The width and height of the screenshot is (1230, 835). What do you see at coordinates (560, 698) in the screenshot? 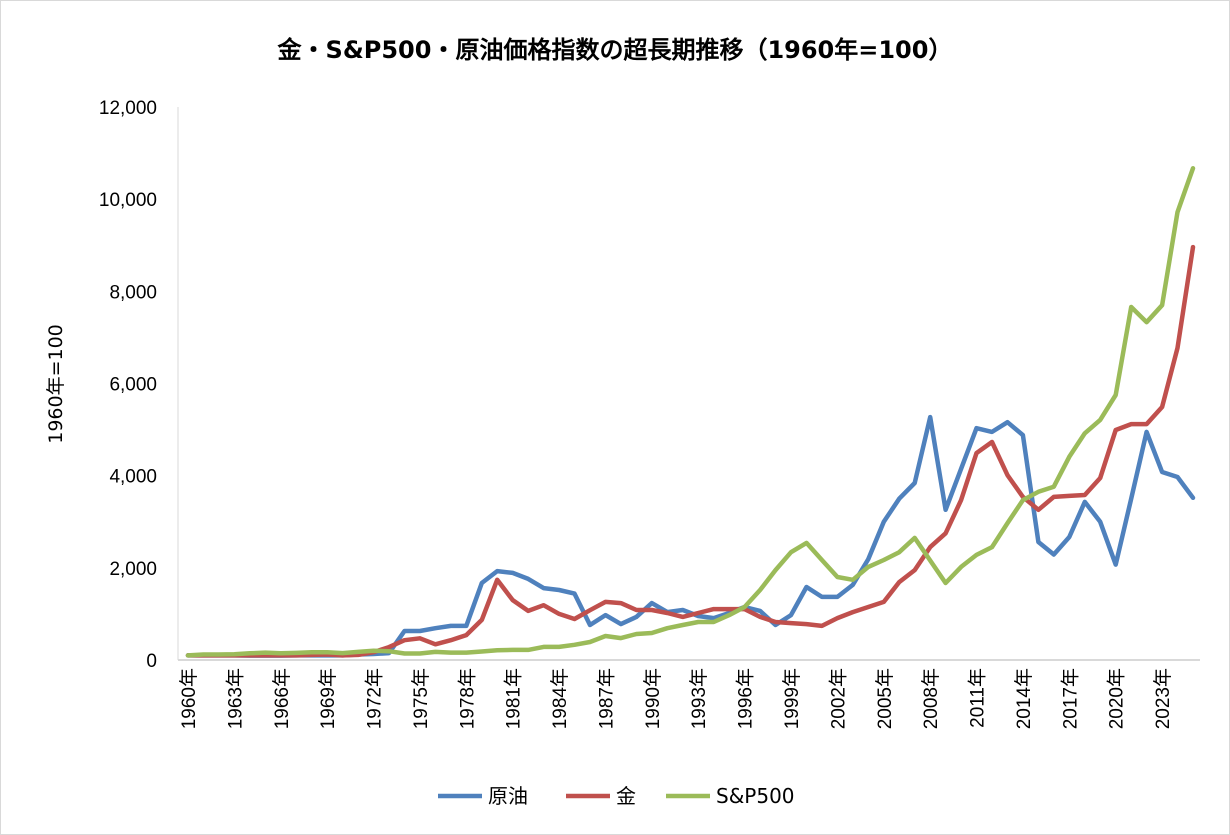
I see `x-tick-label: 1984年` at bounding box center [560, 698].